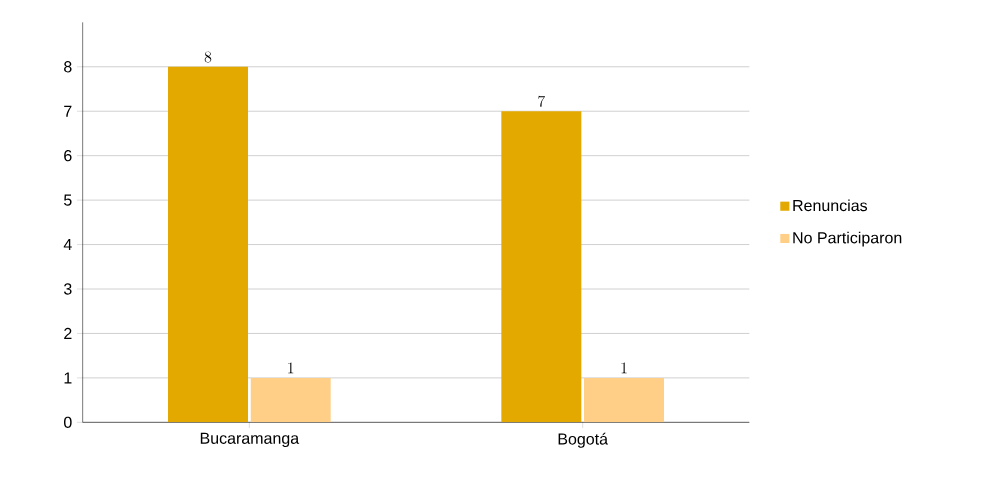 The width and height of the screenshot is (1002, 489). Describe the element at coordinates (68, 111) in the screenshot. I see `y-tick-label: 7` at that location.